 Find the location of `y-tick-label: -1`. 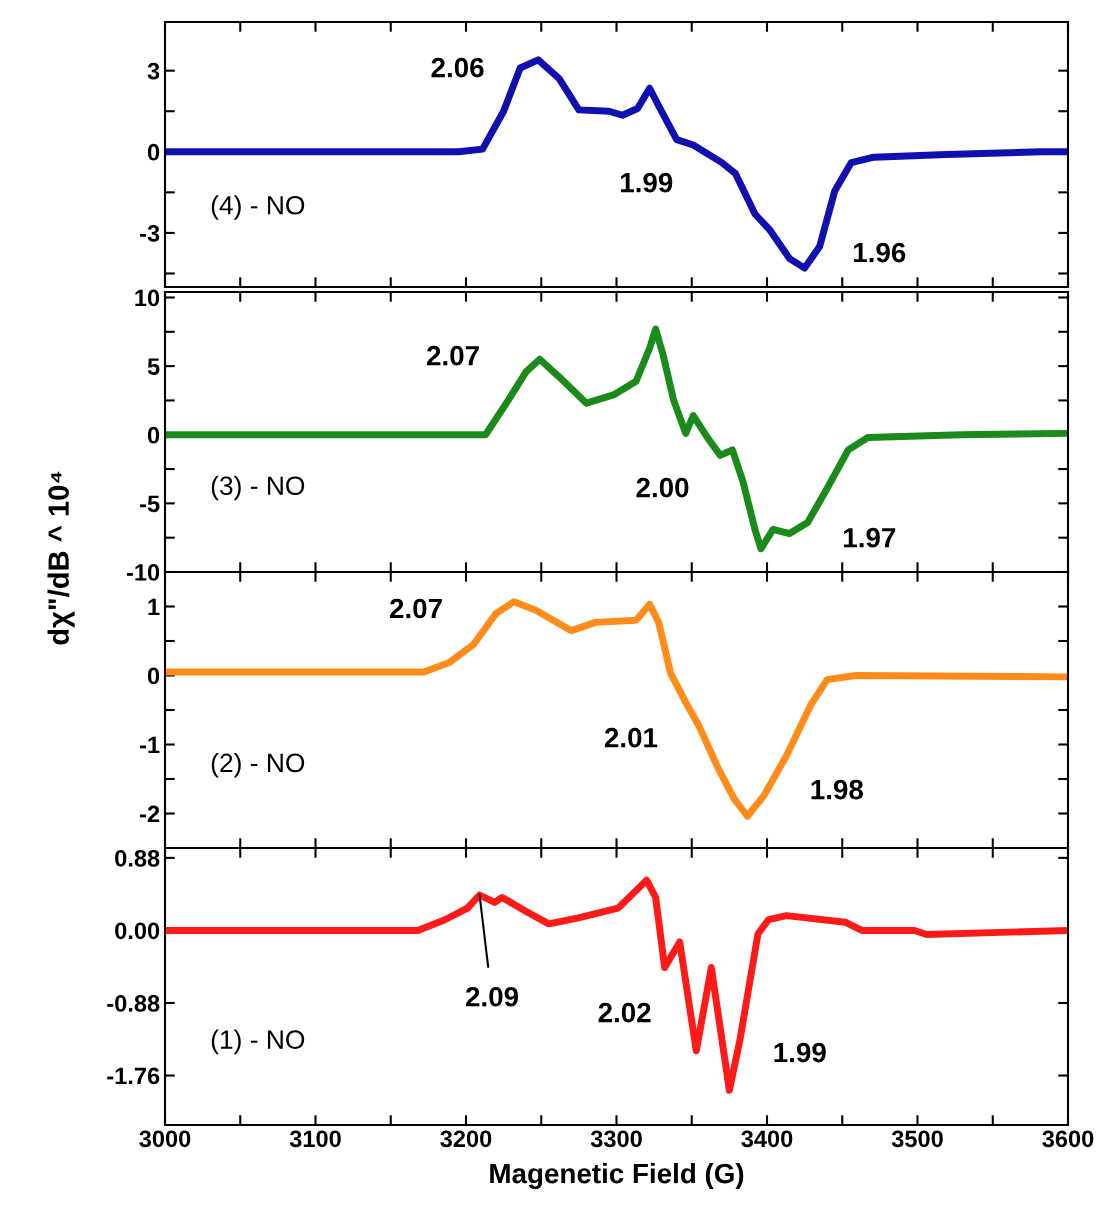

y-tick-label: -1 is located at coordinates (150, 745).